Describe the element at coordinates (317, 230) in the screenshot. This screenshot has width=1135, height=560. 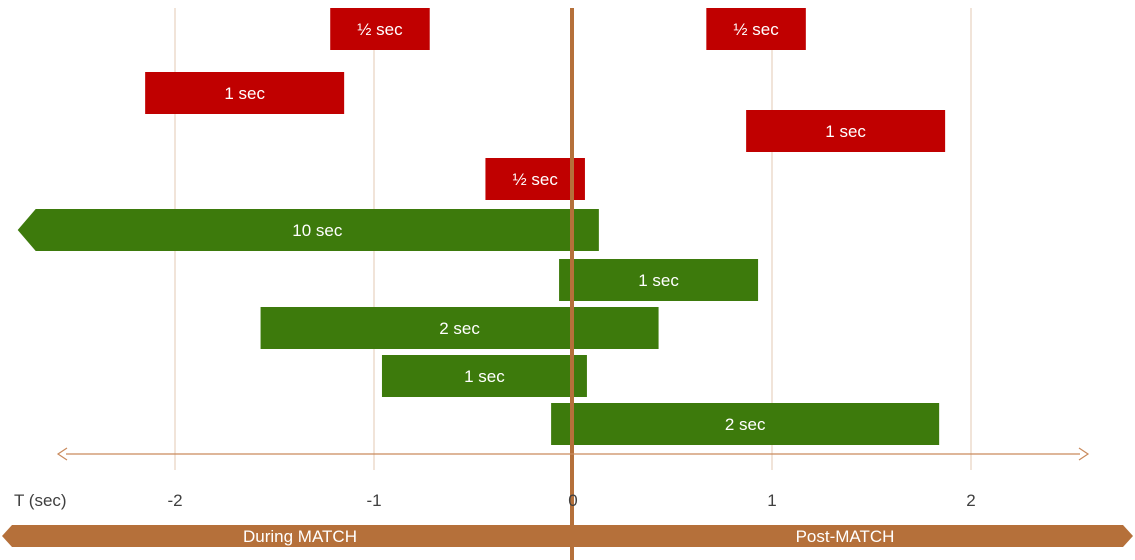
I see `duration-bar-label: 10 sec` at that location.